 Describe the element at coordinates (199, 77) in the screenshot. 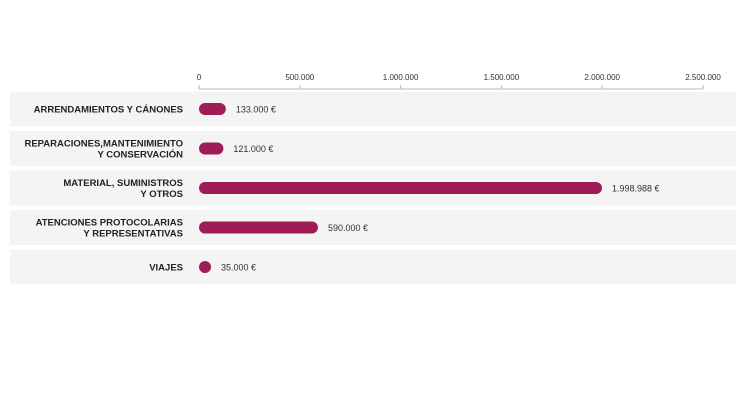

I see `x-tick-label: 0` at that location.